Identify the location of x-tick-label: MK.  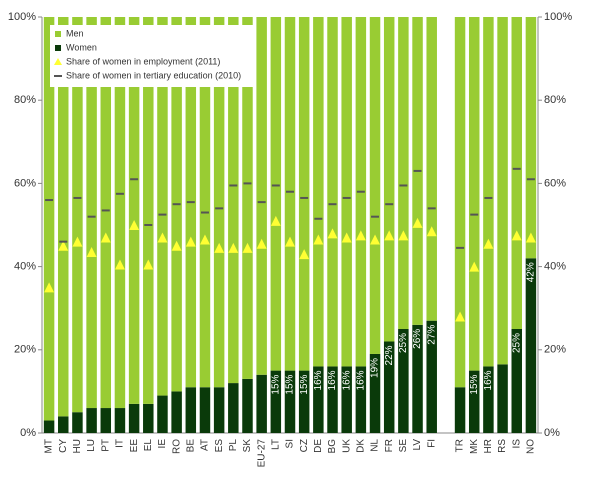
(474, 446).